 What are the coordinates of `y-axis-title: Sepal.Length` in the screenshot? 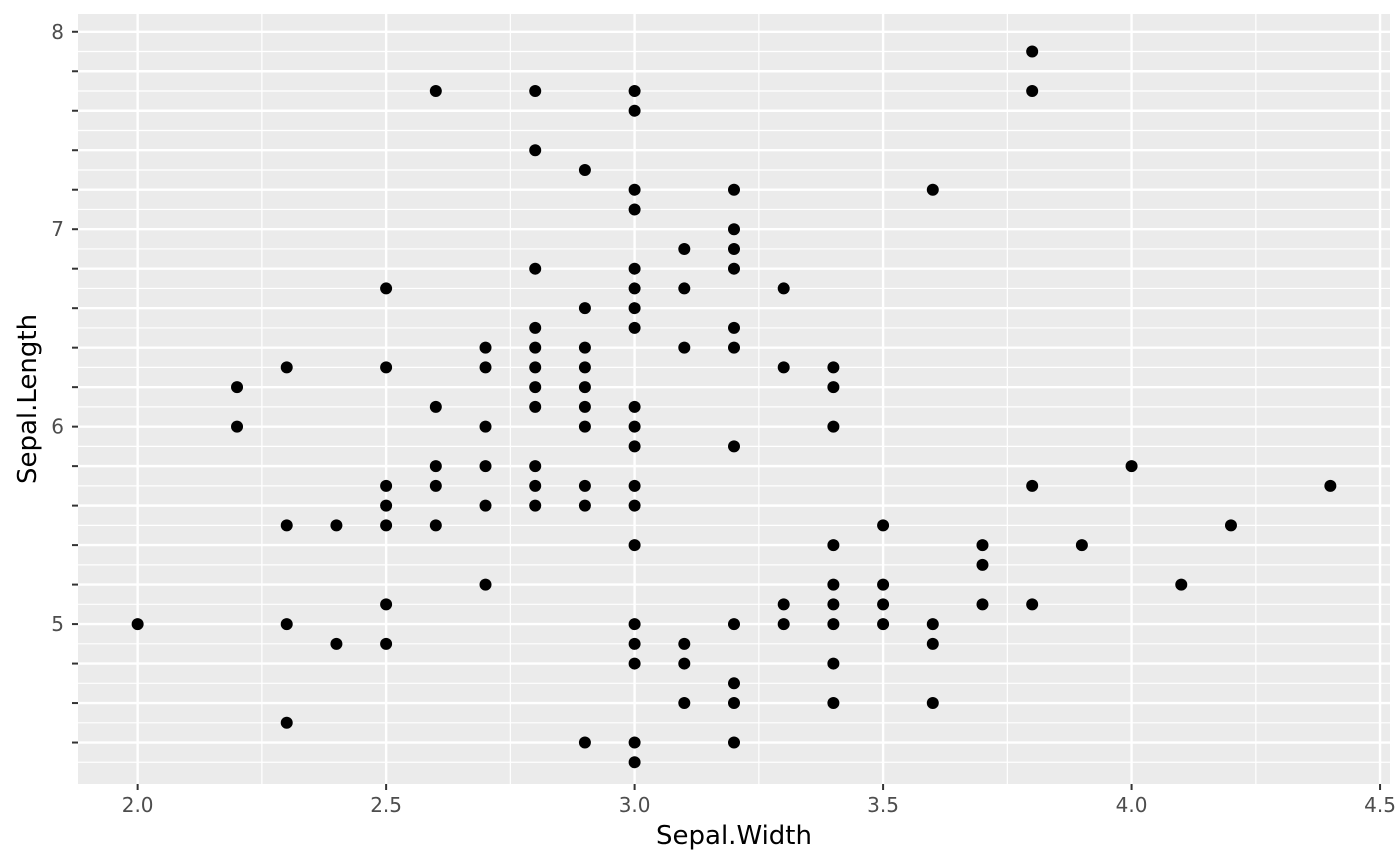 It's located at (28, 399).